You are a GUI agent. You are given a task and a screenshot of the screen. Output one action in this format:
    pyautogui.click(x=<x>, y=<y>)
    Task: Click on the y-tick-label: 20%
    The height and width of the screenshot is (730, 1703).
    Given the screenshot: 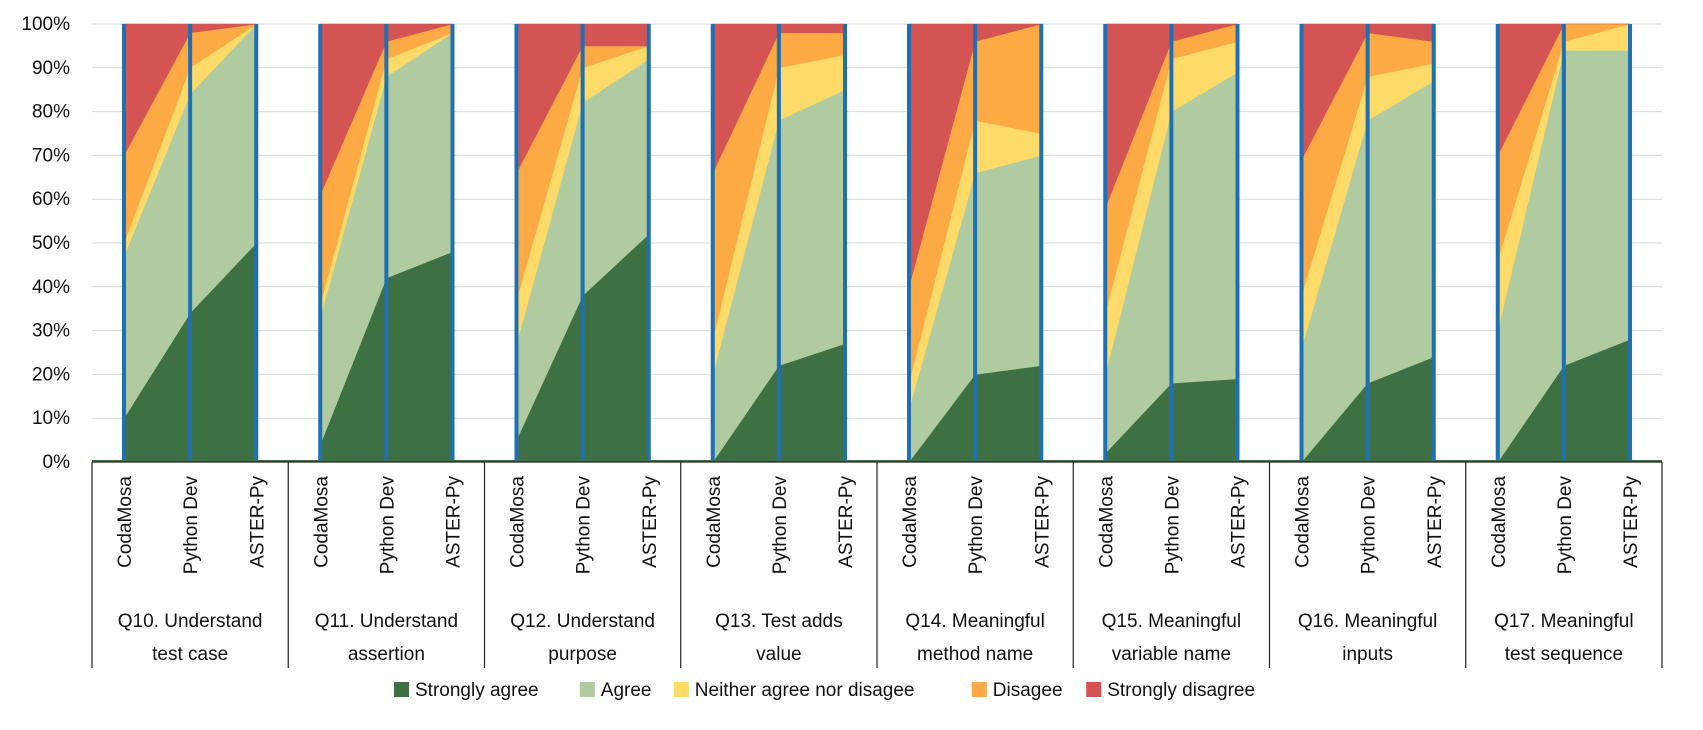 What is the action you would take?
    pyautogui.click(x=51, y=374)
    